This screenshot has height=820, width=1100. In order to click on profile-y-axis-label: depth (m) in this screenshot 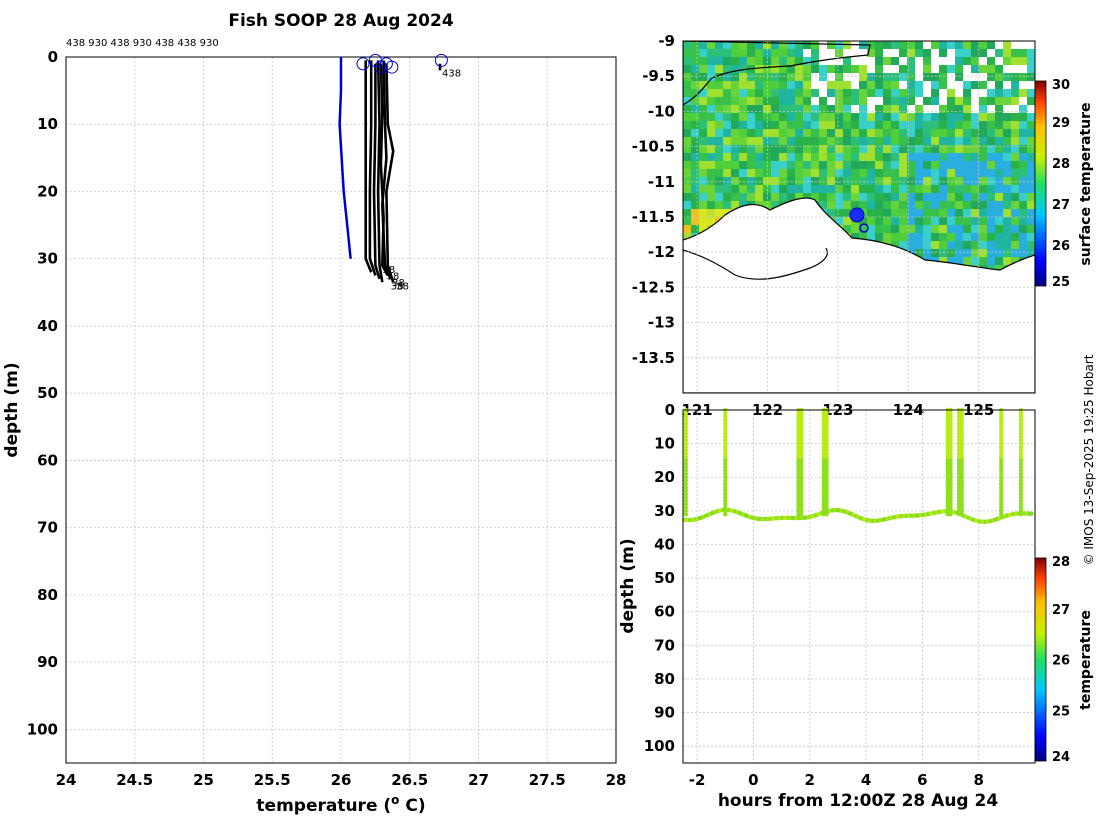, I will do `click(12, 409)`.